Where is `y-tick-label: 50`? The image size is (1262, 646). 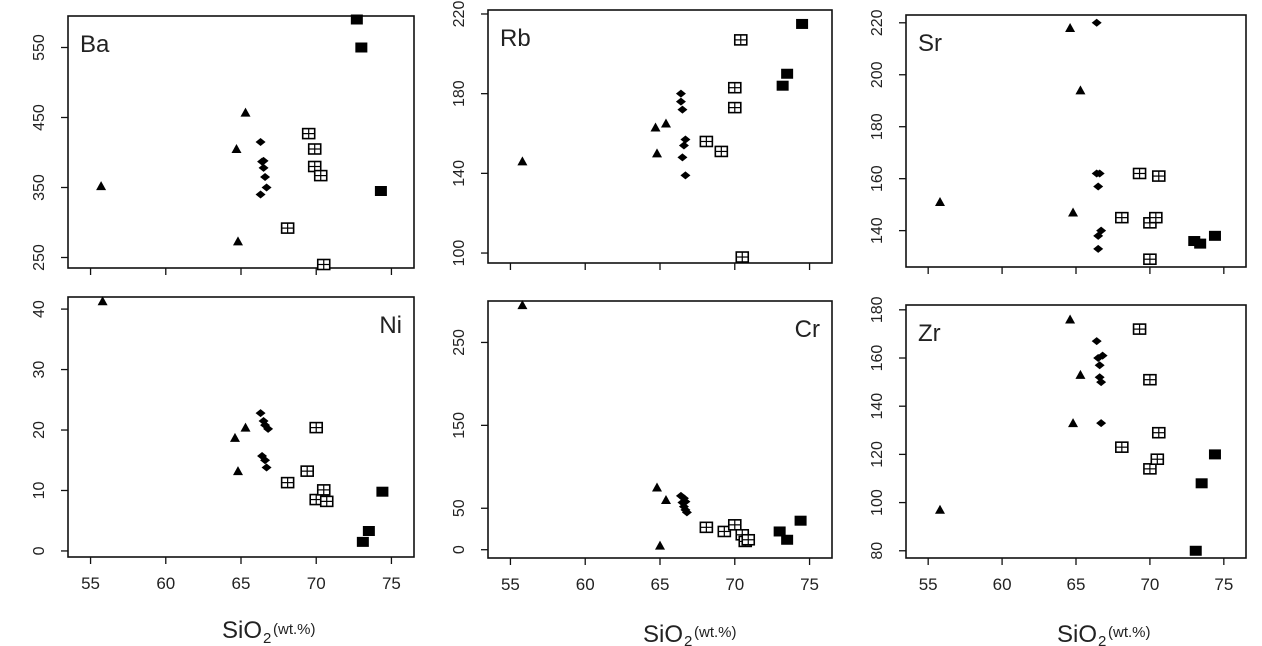
y-tick-label: 50 is located at coordinates (459, 508).